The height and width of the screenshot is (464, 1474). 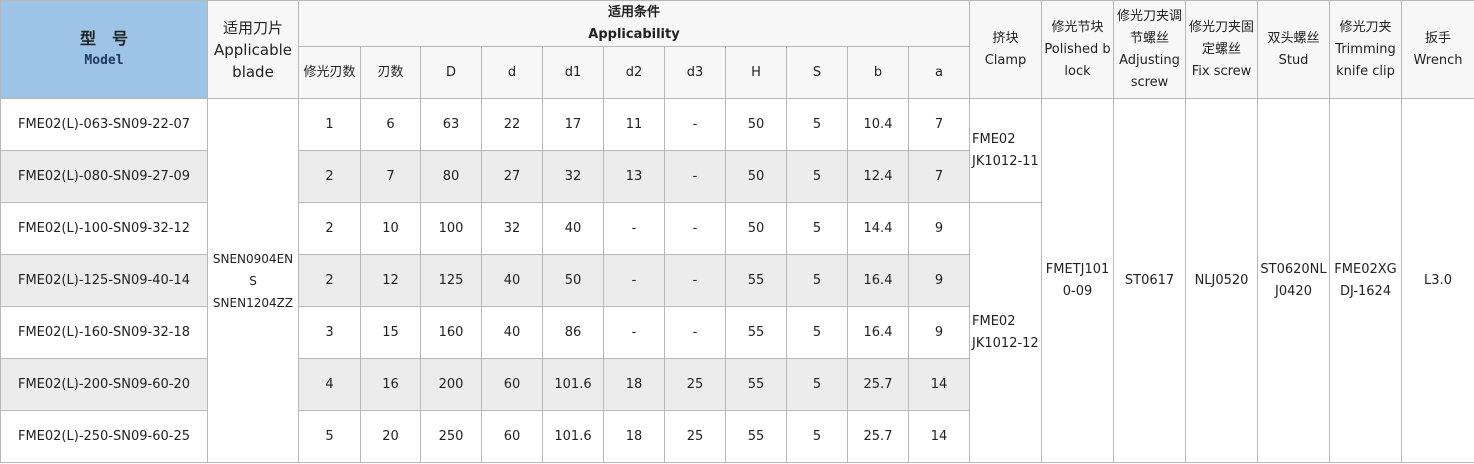 I want to click on value-cell: 12, so click(x=390, y=280).